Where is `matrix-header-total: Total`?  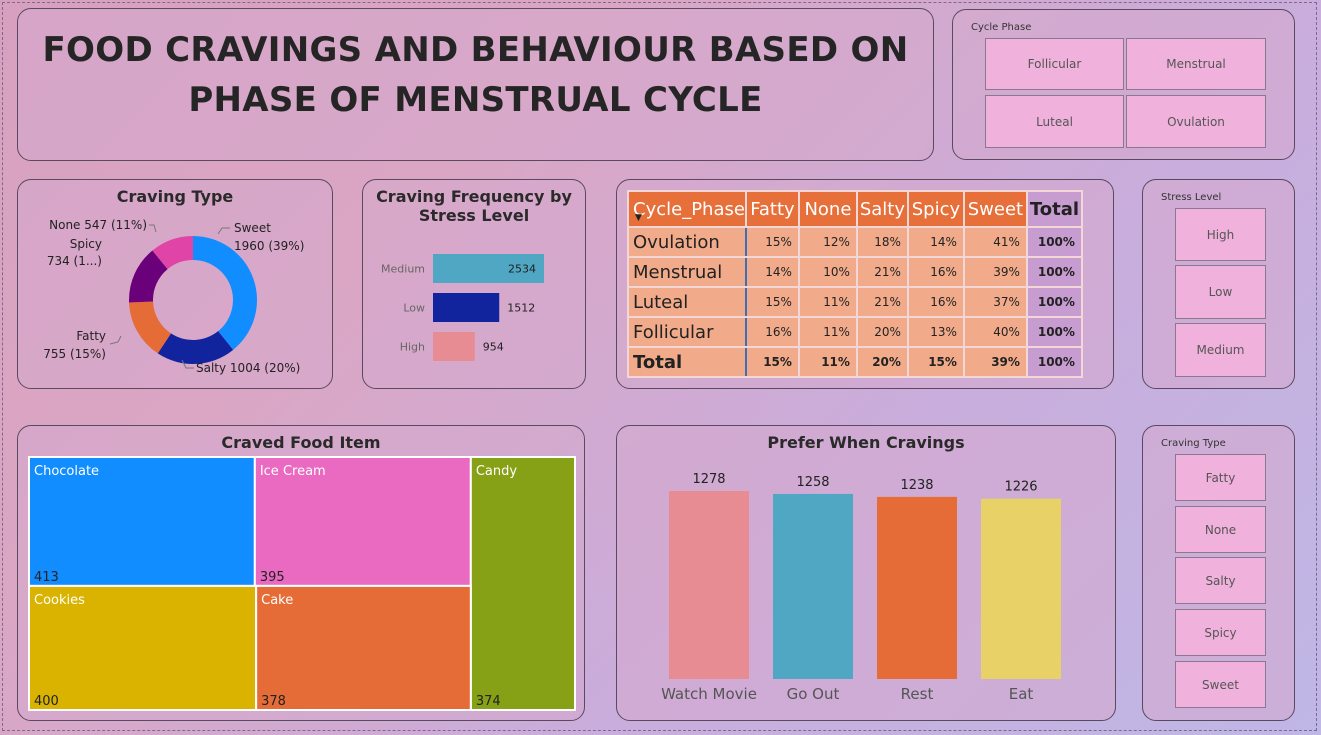
matrix-header-total: Total is located at coordinates (1054, 209).